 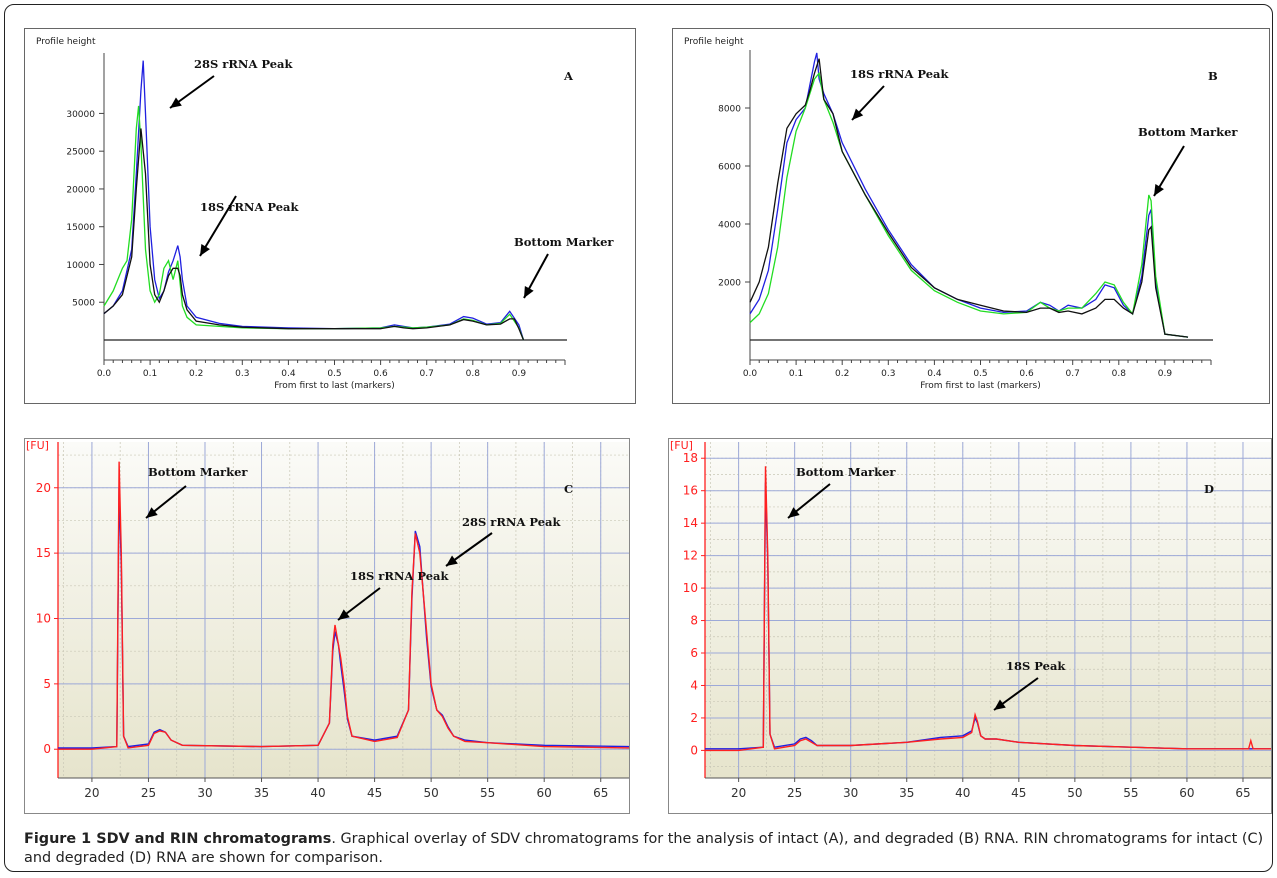 What do you see at coordinates (729, 168) in the screenshot?
I see `y-tick-label: 6000` at bounding box center [729, 168].